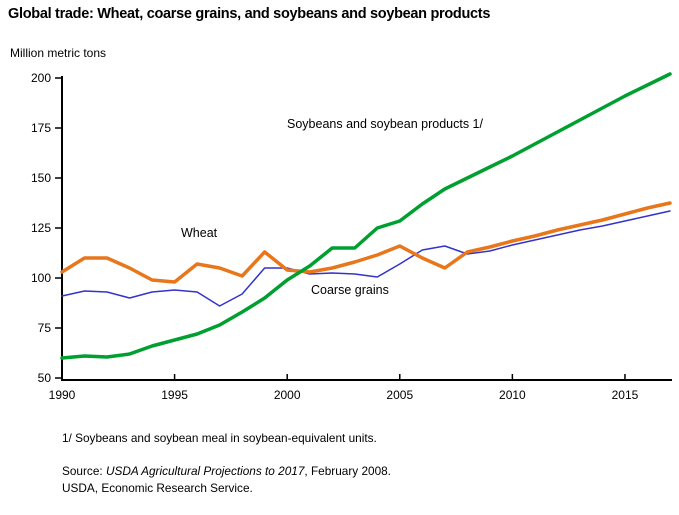 The image size is (679, 515). I want to click on source-title-italic: USDA Agricultural Projections to 2017, so click(205, 471).